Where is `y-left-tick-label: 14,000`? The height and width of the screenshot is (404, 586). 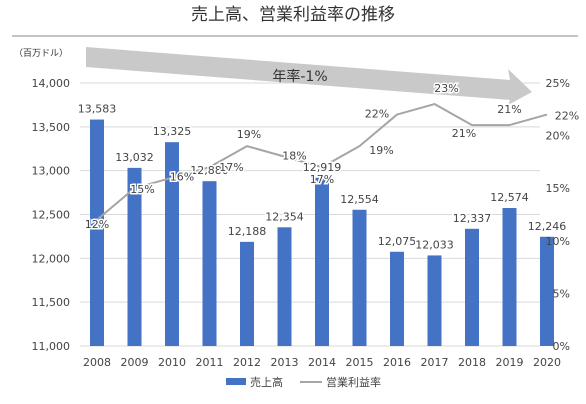
y-left-tick-label: 14,000 is located at coordinates (51, 83).